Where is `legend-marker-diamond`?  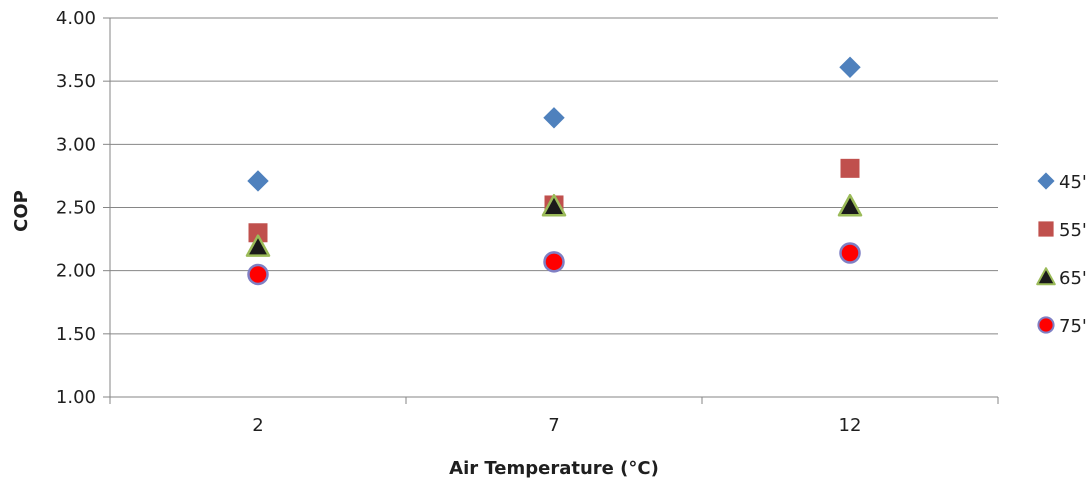 legend-marker-diamond is located at coordinates (1046, 181).